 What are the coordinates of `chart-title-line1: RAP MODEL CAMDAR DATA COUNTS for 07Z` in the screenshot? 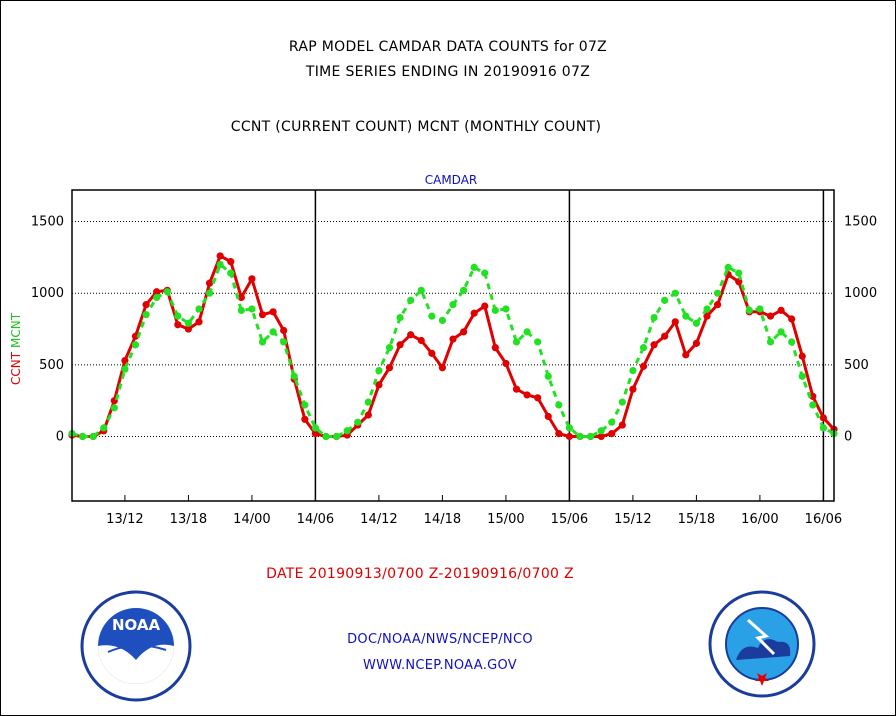 It's located at (448, 47).